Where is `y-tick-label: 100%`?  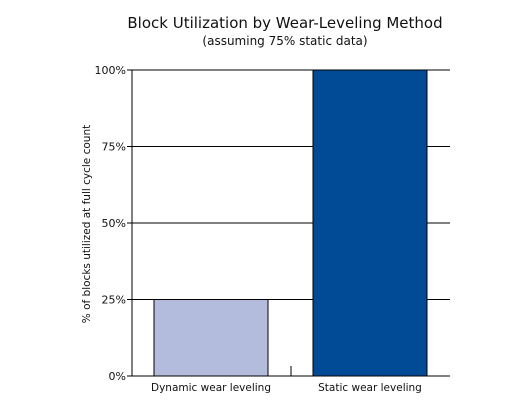 y-tick-label: 100% is located at coordinates (110, 70).